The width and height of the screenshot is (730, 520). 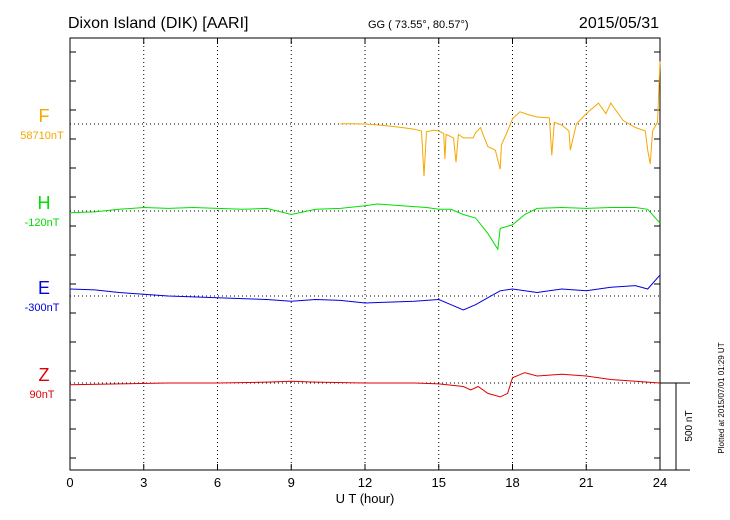 I want to click on x-tick-label: 15, so click(x=439, y=482).